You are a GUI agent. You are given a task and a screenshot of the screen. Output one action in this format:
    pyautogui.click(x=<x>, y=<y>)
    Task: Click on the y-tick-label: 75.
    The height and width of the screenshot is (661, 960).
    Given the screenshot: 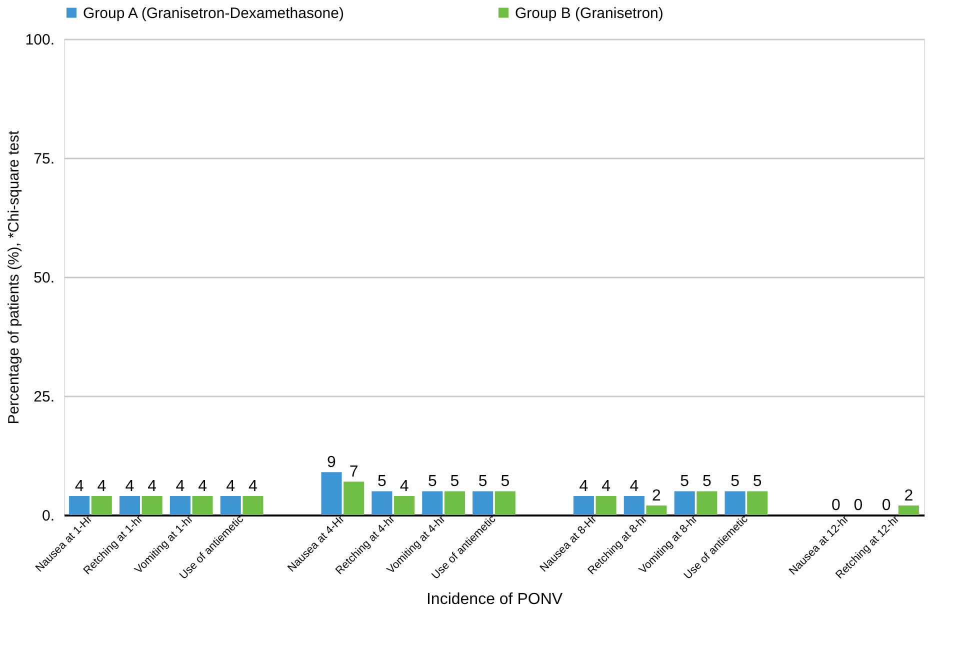 What is the action you would take?
    pyautogui.click(x=44, y=159)
    